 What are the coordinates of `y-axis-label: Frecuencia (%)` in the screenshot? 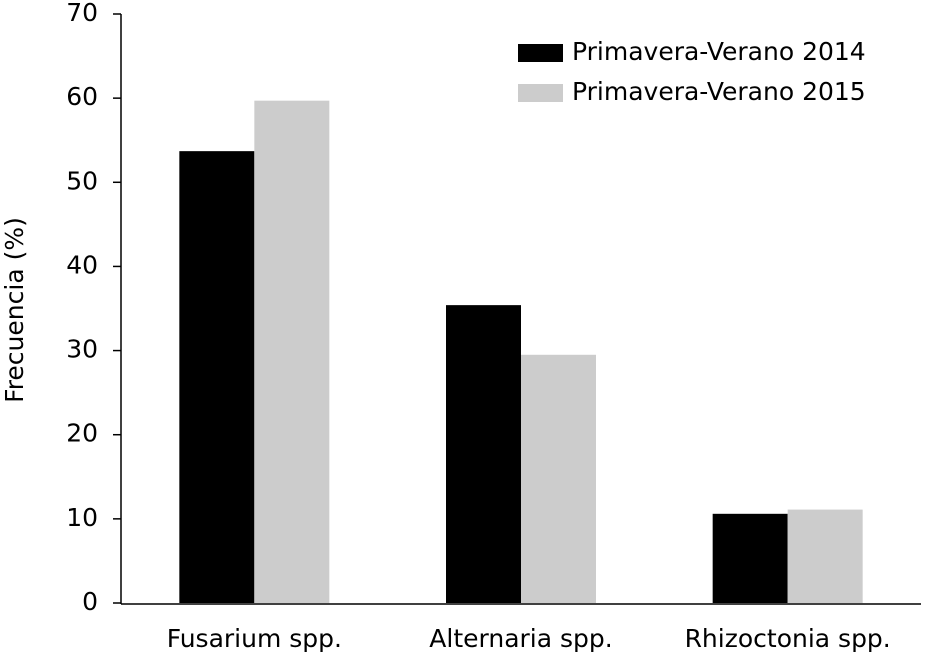 It's located at (14, 310).